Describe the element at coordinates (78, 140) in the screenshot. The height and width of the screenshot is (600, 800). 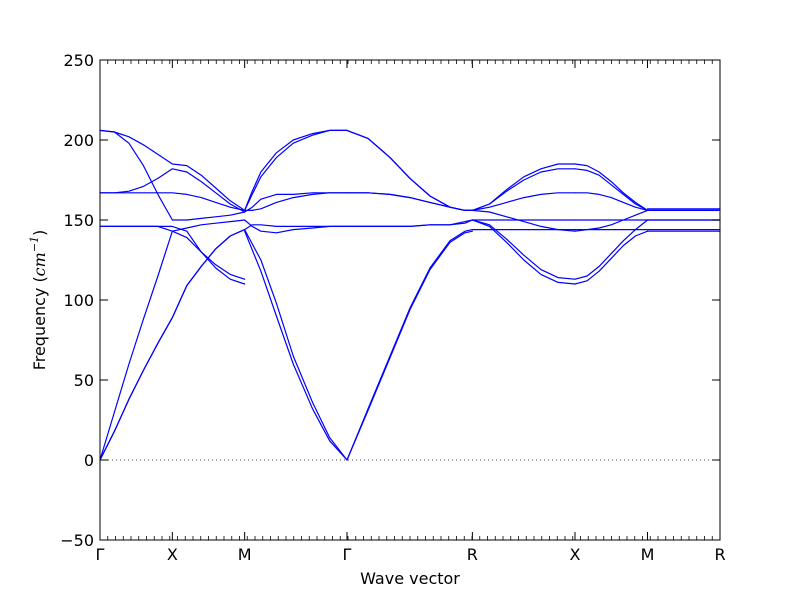
I see `y-tick-label: 200` at that location.